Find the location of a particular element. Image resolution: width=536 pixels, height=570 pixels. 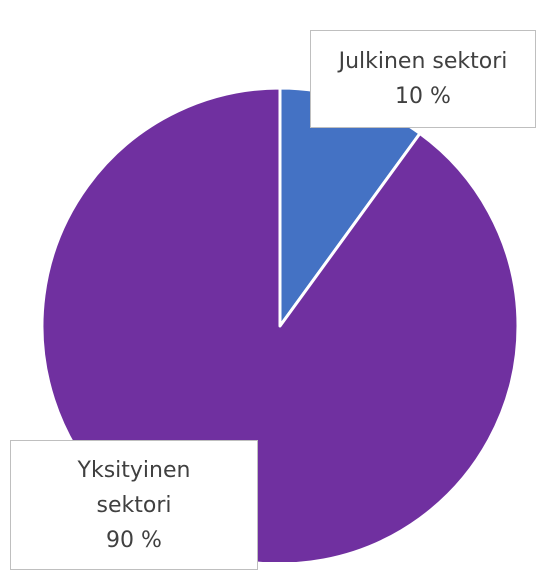

data-label: Julkinen sektori 10 % is located at coordinates (423, 79).